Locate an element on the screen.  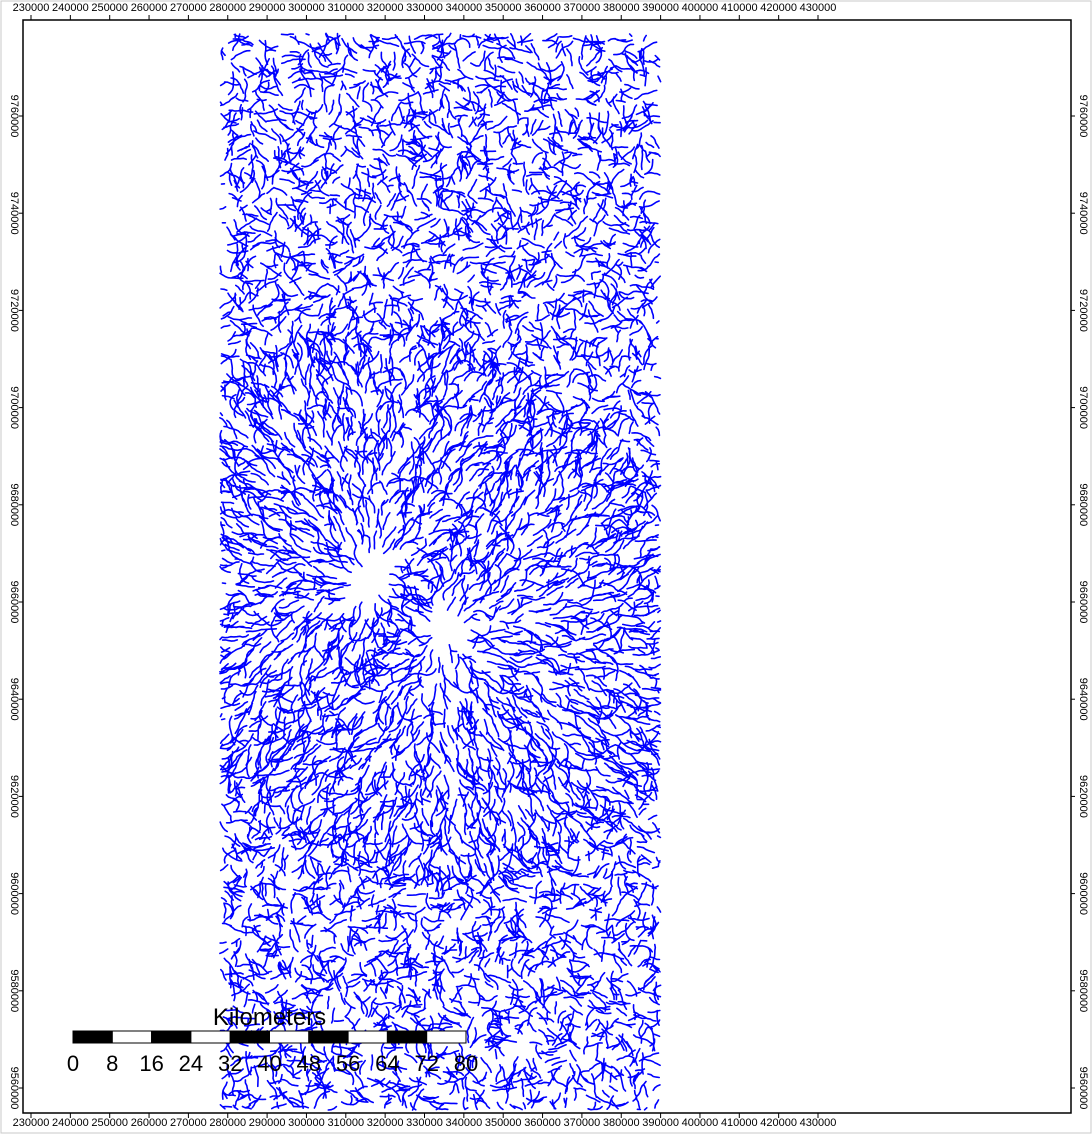
scale-bar-label: 40 is located at coordinates (269, 1063).